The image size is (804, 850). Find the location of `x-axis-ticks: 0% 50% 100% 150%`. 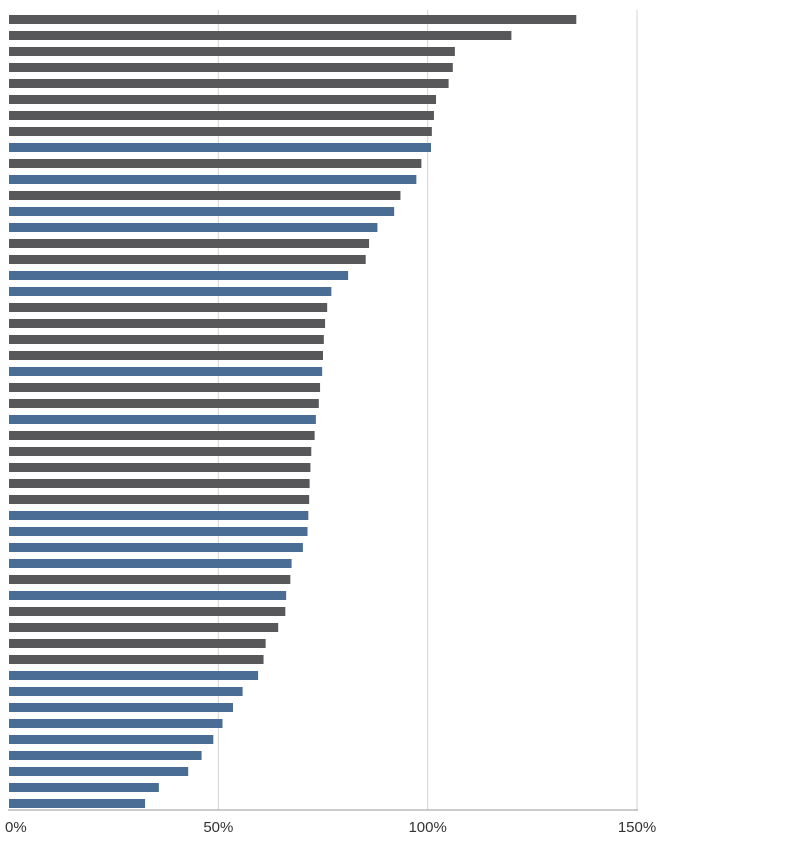

x-axis-ticks: 0% 50% 100% 150% is located at coordinates (330, 827).